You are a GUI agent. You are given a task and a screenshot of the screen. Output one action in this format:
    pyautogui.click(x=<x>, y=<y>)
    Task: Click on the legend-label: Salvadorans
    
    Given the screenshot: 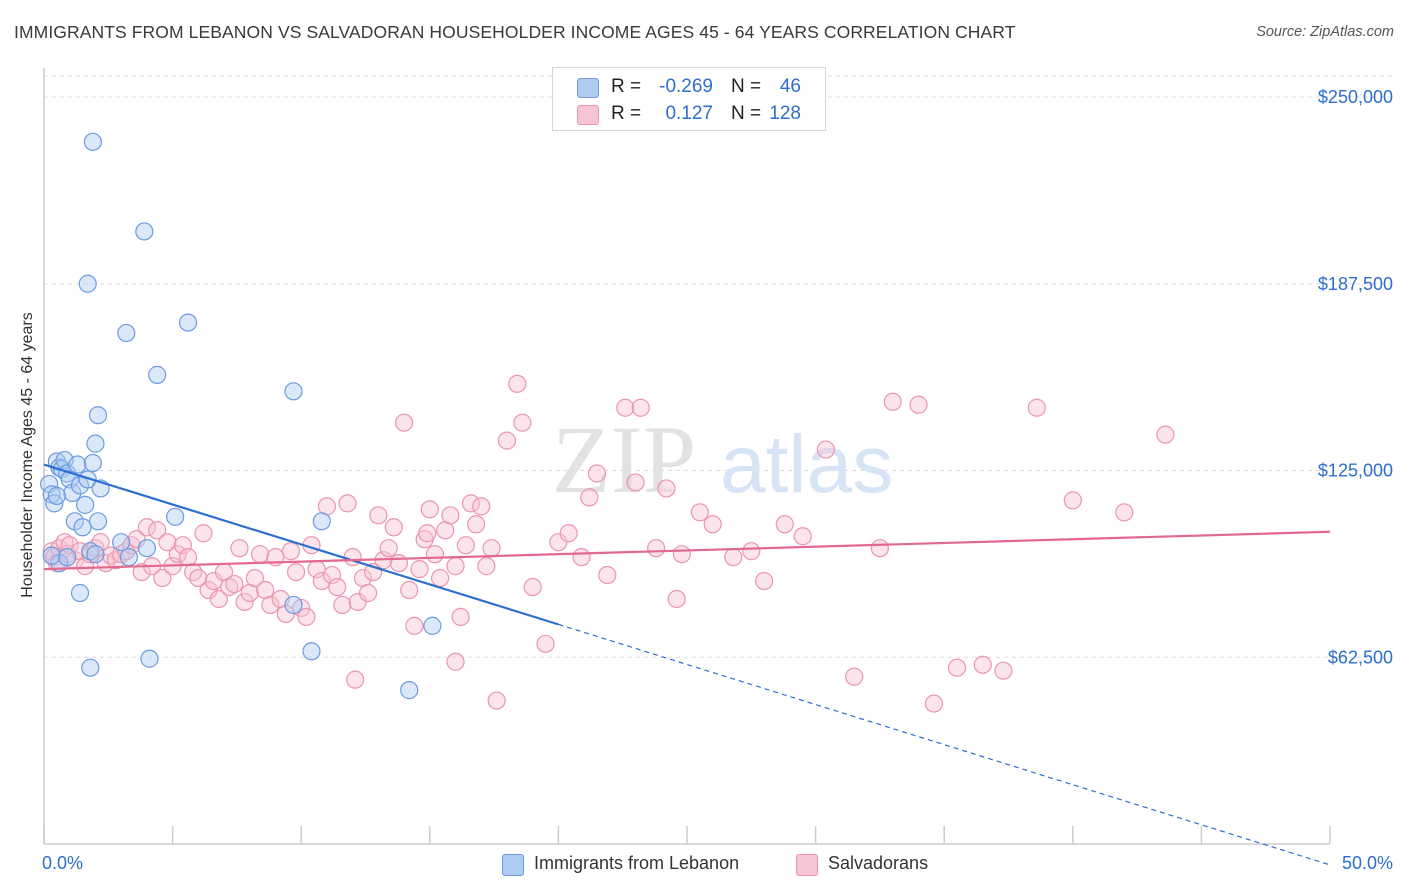 What is the action you would take?
    pyautogui.click(x=878, y=863)
    